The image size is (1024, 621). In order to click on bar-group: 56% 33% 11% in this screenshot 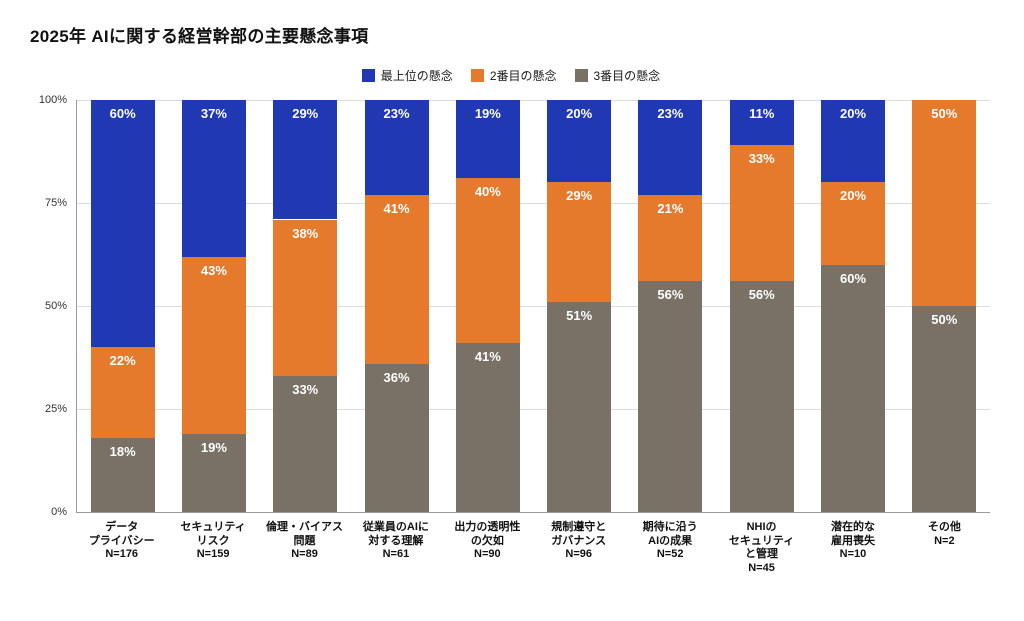, I will do `click(761, 306)`.